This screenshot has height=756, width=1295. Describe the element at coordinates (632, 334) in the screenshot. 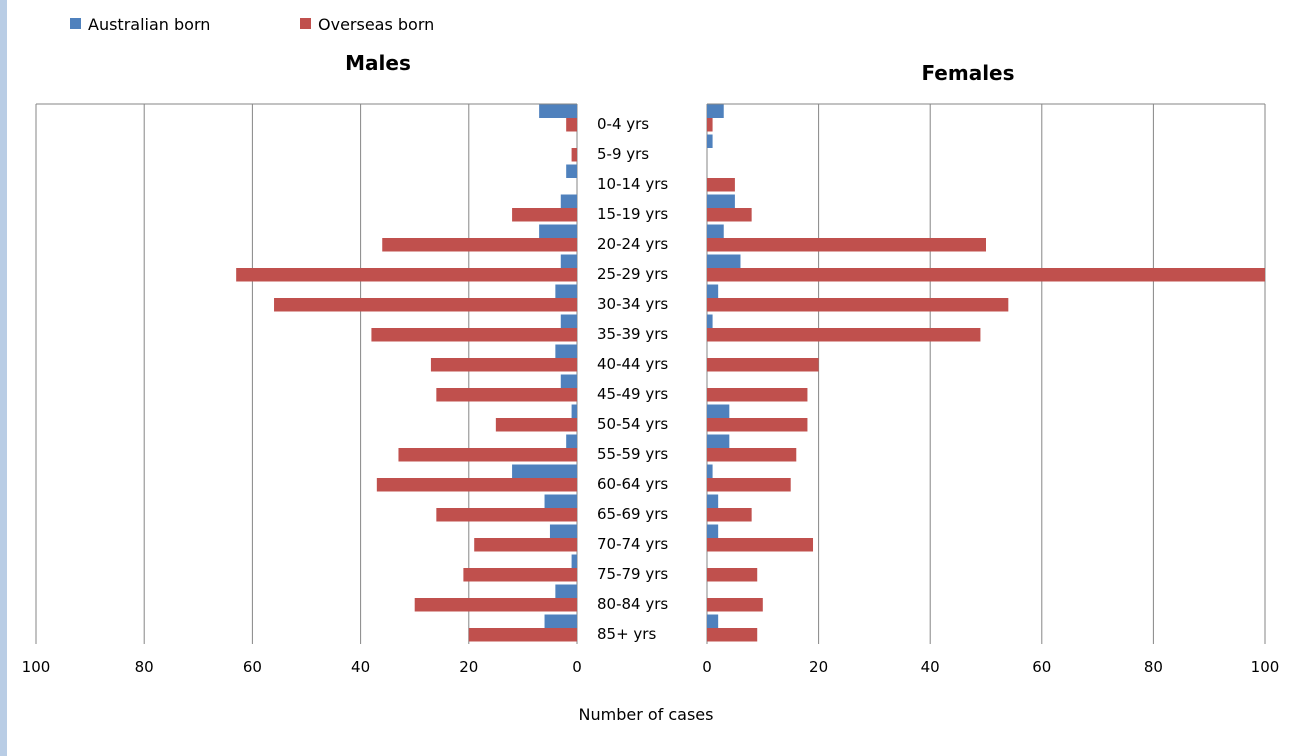

I see `age-group-label: 35-39 yrs` at that location.